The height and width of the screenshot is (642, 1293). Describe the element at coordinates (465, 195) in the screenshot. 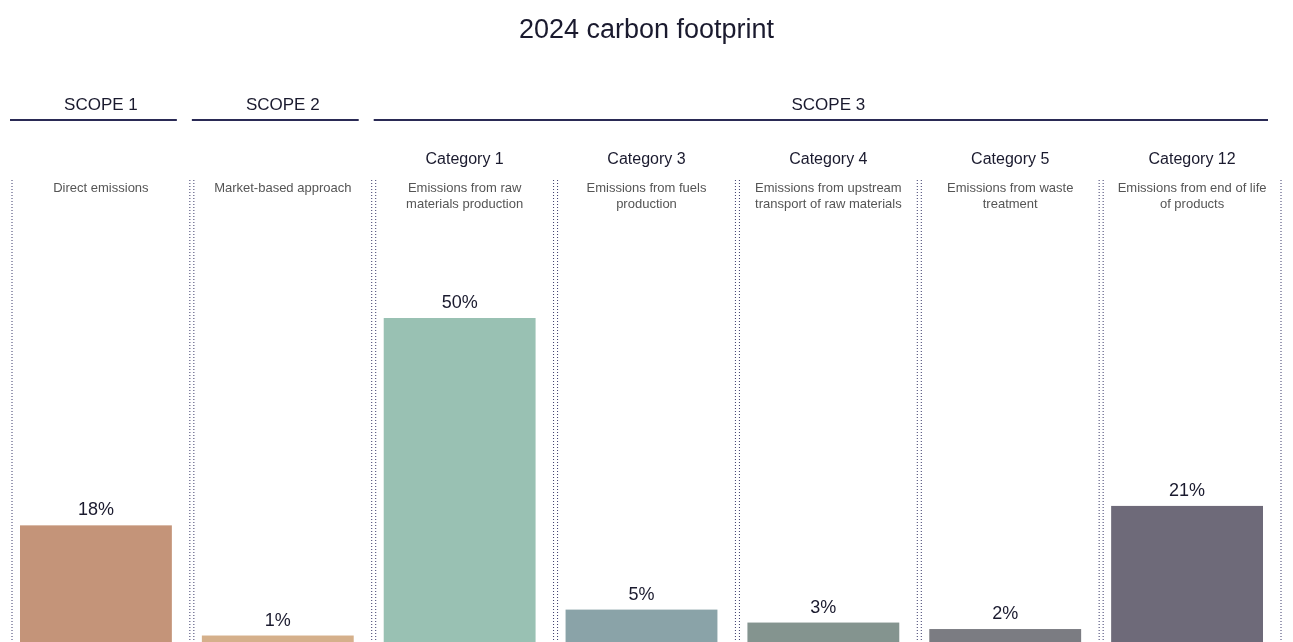

I see `x-tick-label: Emissions from raw materials production` at that location.